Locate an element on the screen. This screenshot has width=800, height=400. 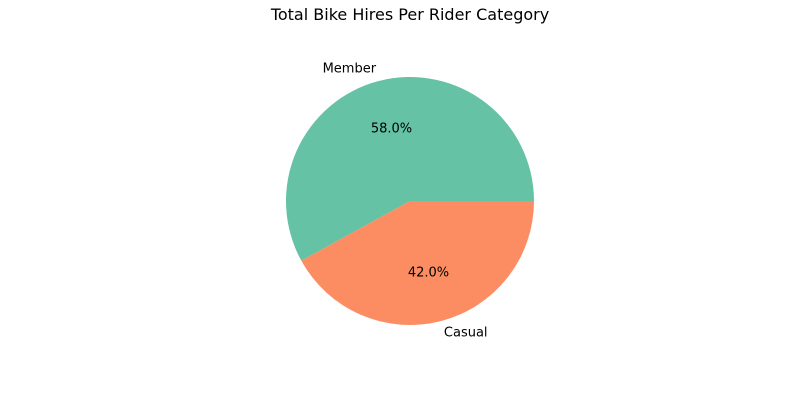
chart-title: Total Bike Hires Per Rider Category is located at coordinates (409, 14).